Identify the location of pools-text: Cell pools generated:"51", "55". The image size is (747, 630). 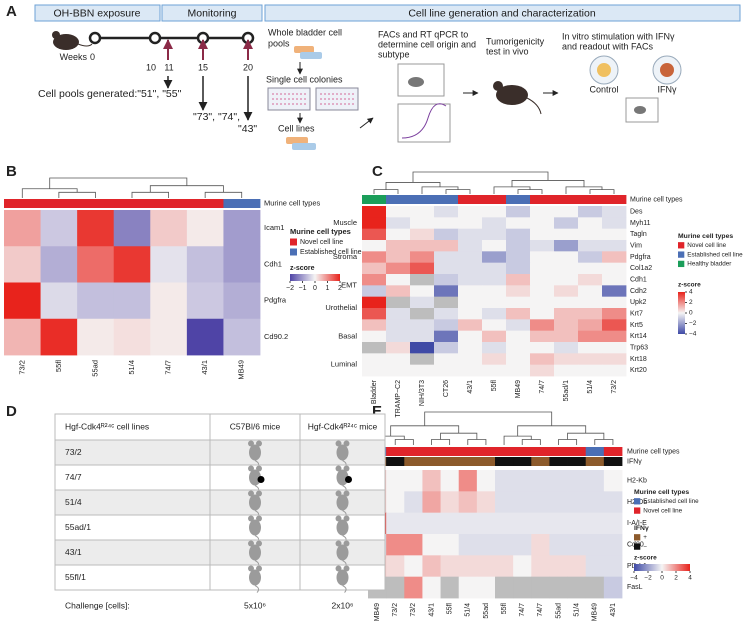
(110, 94).